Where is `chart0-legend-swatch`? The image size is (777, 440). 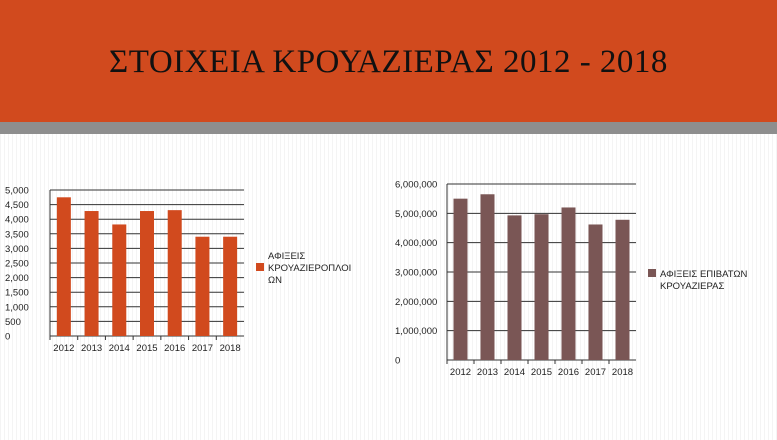 chart0-legend-swatch is located at coordinates (260, 267).